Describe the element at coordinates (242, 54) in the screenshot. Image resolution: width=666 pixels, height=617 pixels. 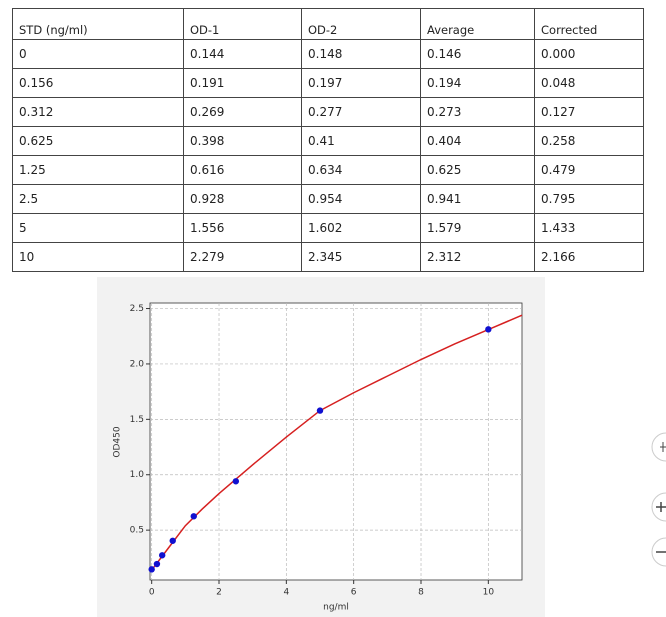
I see `table-cell: 0.144` at that location.